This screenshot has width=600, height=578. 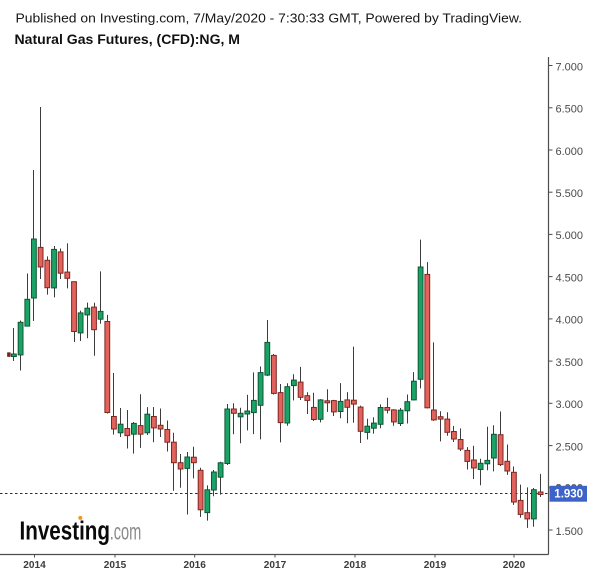 What do you see at coordinates (126, 532) in the screenshot?
I see `svg-text: .com` at bounding box center [126, 532].